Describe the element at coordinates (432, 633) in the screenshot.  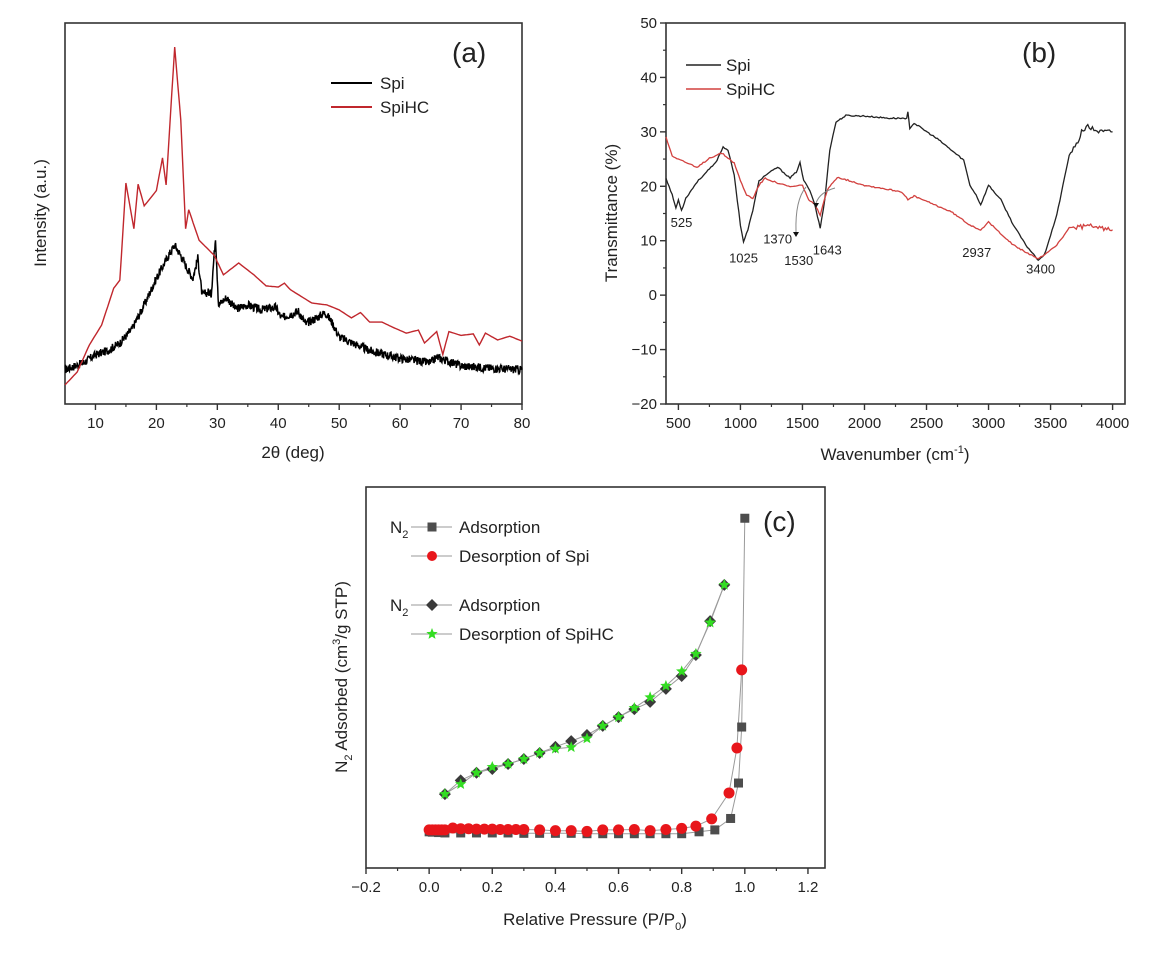
I see `legend-marker-star` at that location.